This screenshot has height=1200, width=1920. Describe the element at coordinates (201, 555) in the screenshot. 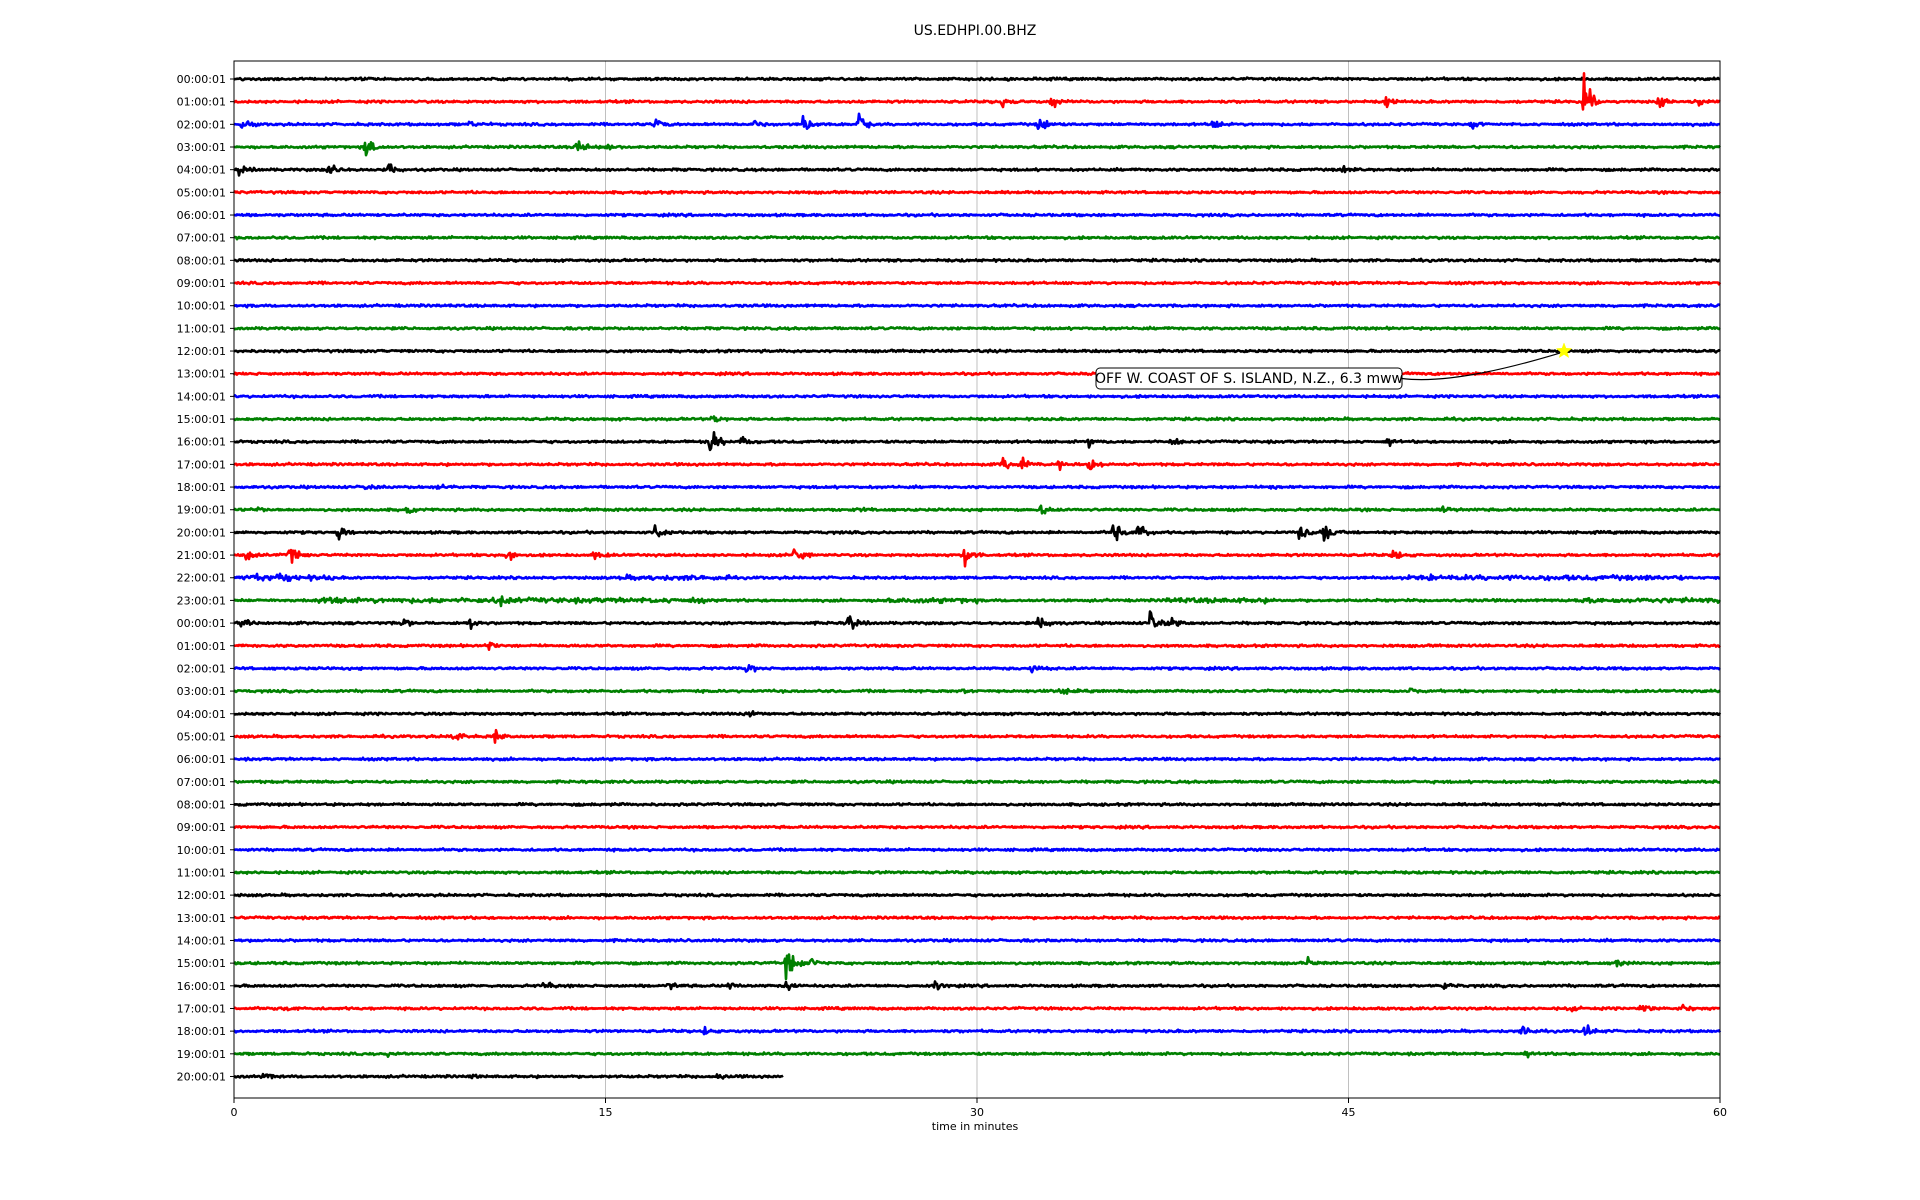

I see `y-tick-label: 21:00:01` at that location.